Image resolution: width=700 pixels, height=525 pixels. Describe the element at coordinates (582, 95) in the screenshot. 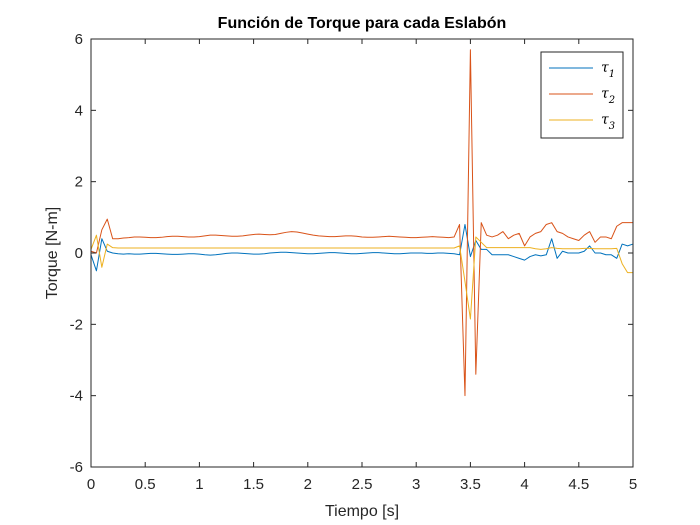

I see `legend-box` at that location.